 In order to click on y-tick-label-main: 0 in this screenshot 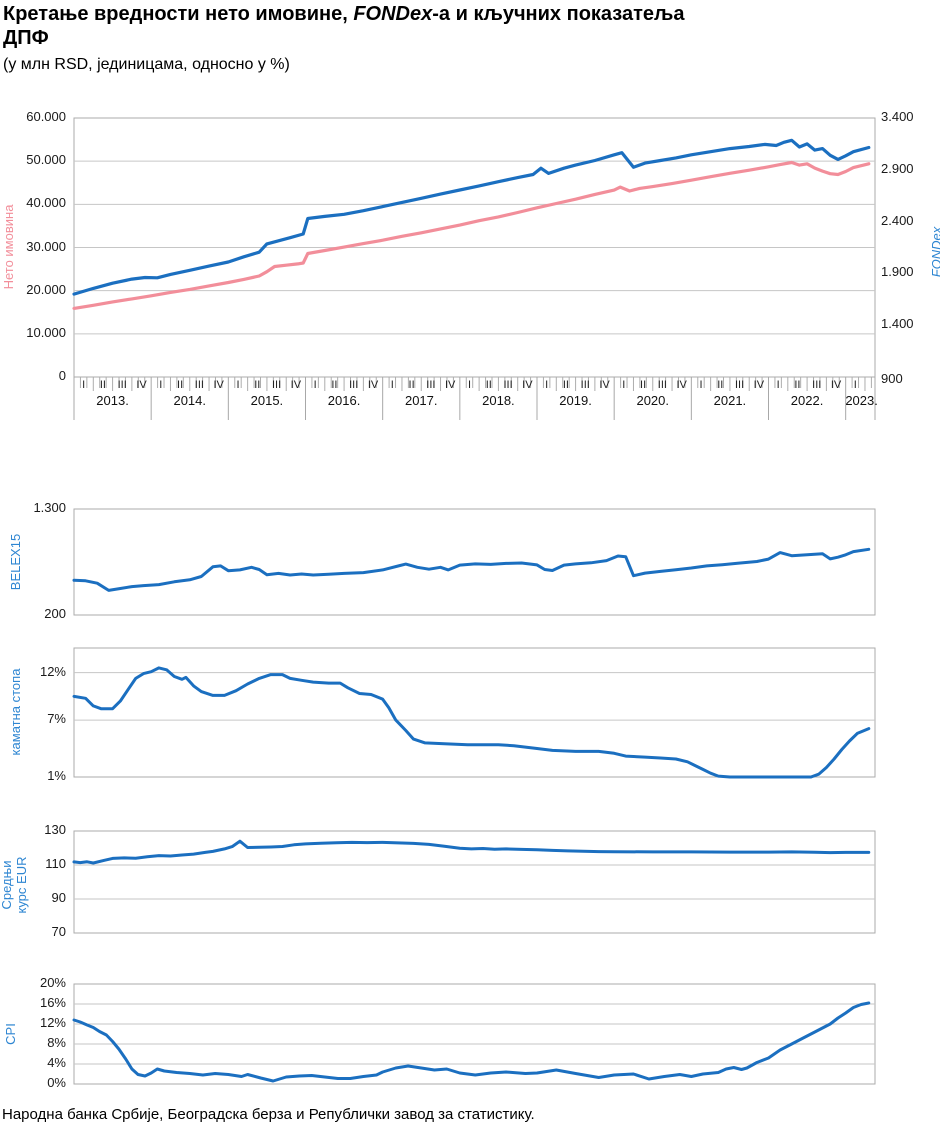, I will do `click(62, 375)`.